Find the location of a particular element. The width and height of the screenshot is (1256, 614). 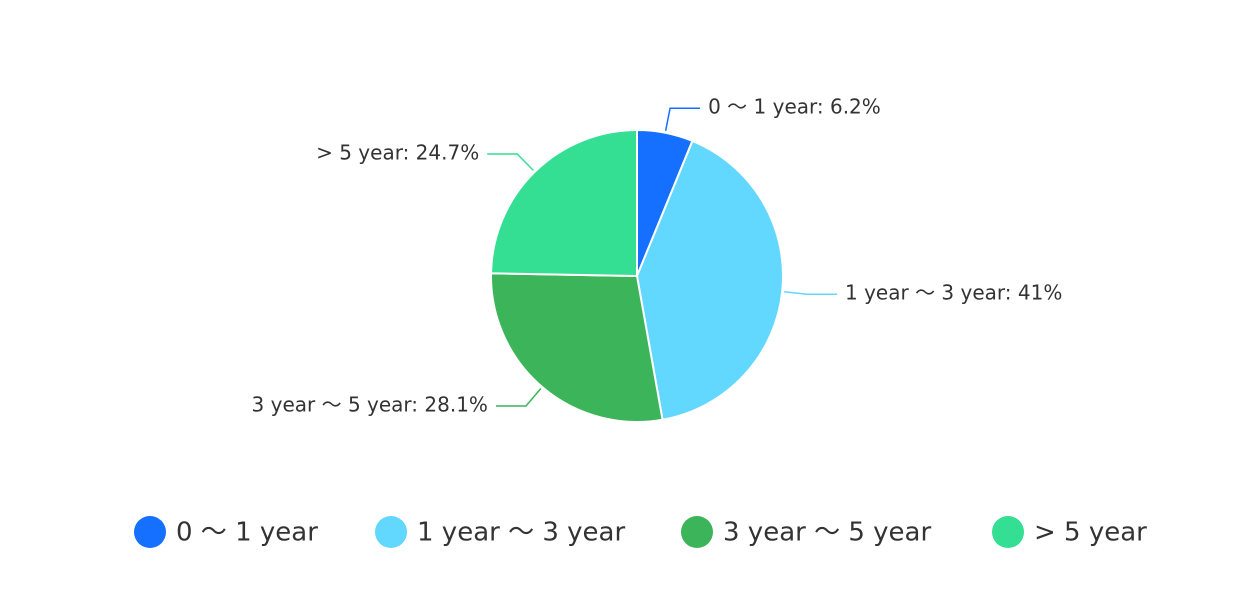

legend-label: > 5 year is located at coordinates (1090, 533).